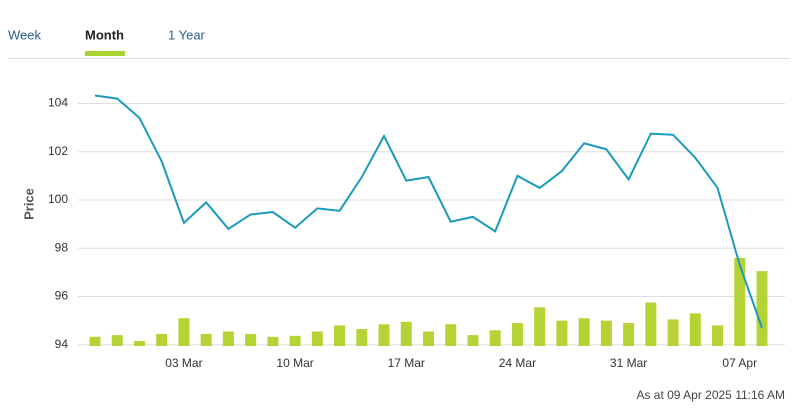 Image resolution: width=800 pixels, height=415 pixels. I want to click on tab: Month, so click(104, 34).